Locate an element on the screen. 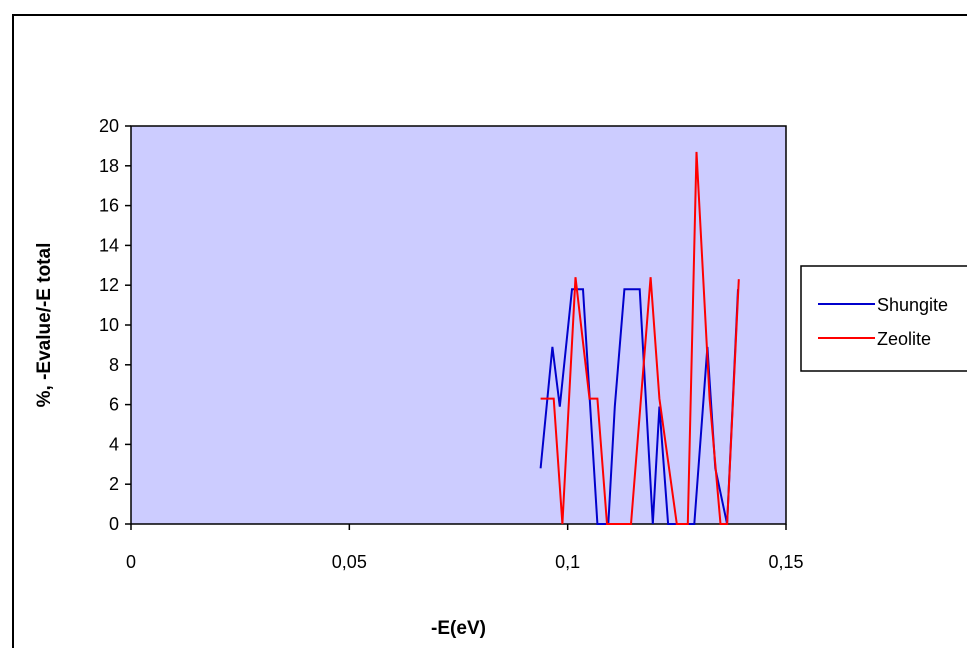  series-line-zeolite is located at coordinates (640, 338).